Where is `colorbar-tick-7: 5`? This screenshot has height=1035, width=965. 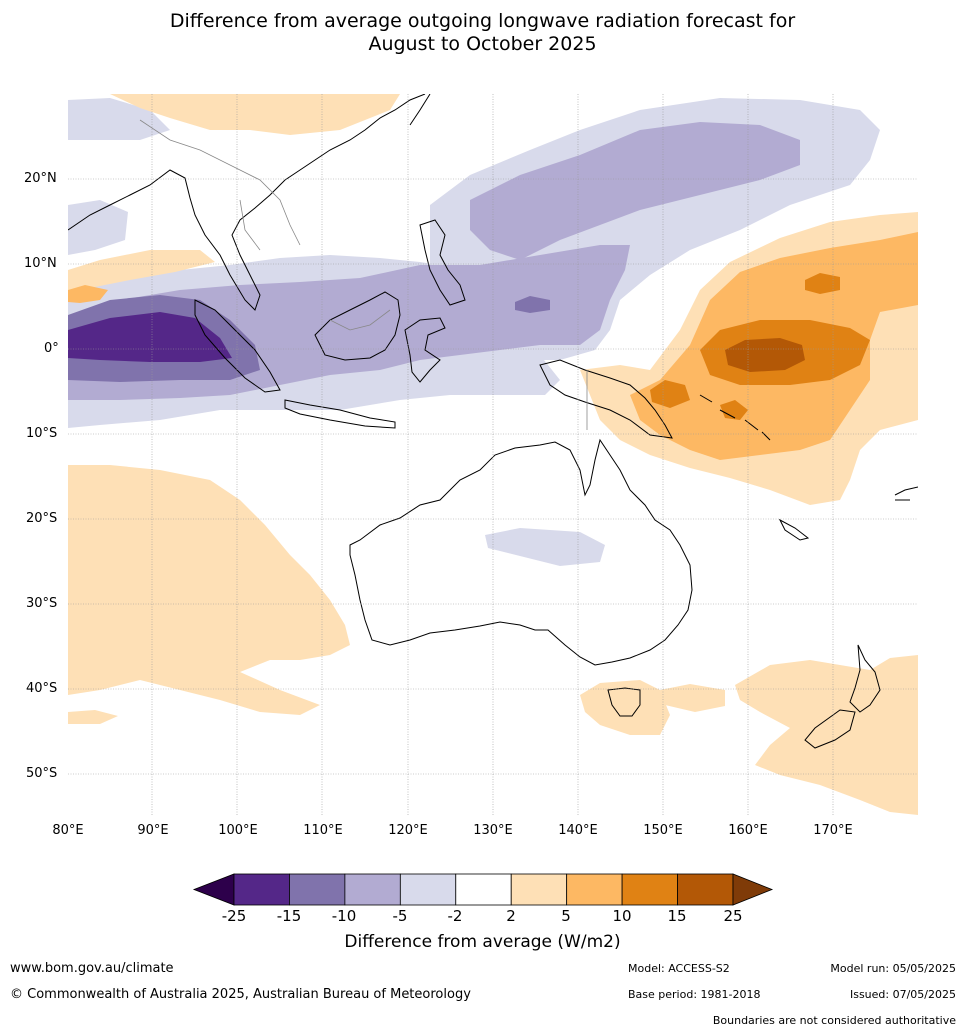
colorbar-tick-7: 5 is located at coordinates (566, 916).